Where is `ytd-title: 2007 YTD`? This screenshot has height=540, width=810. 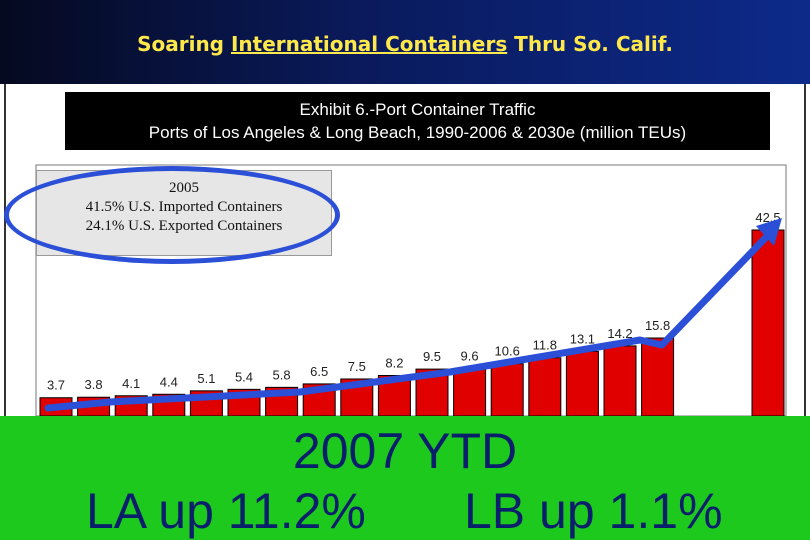
ytd-title: 2007 YTD is located at coordinates (405, 451).